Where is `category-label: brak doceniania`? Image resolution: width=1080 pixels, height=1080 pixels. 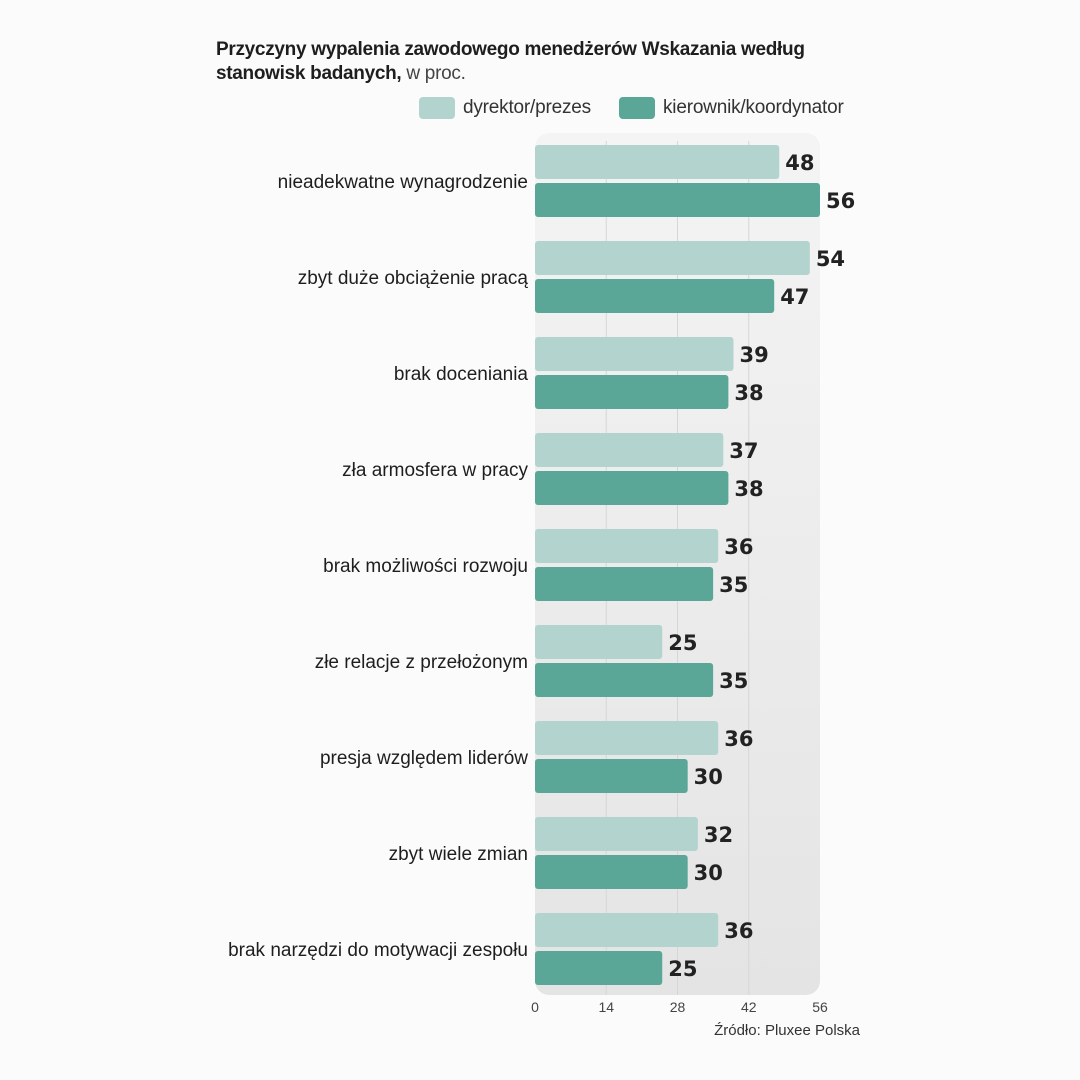
category-label: brak doceniania is located at coordinates (461, 374).